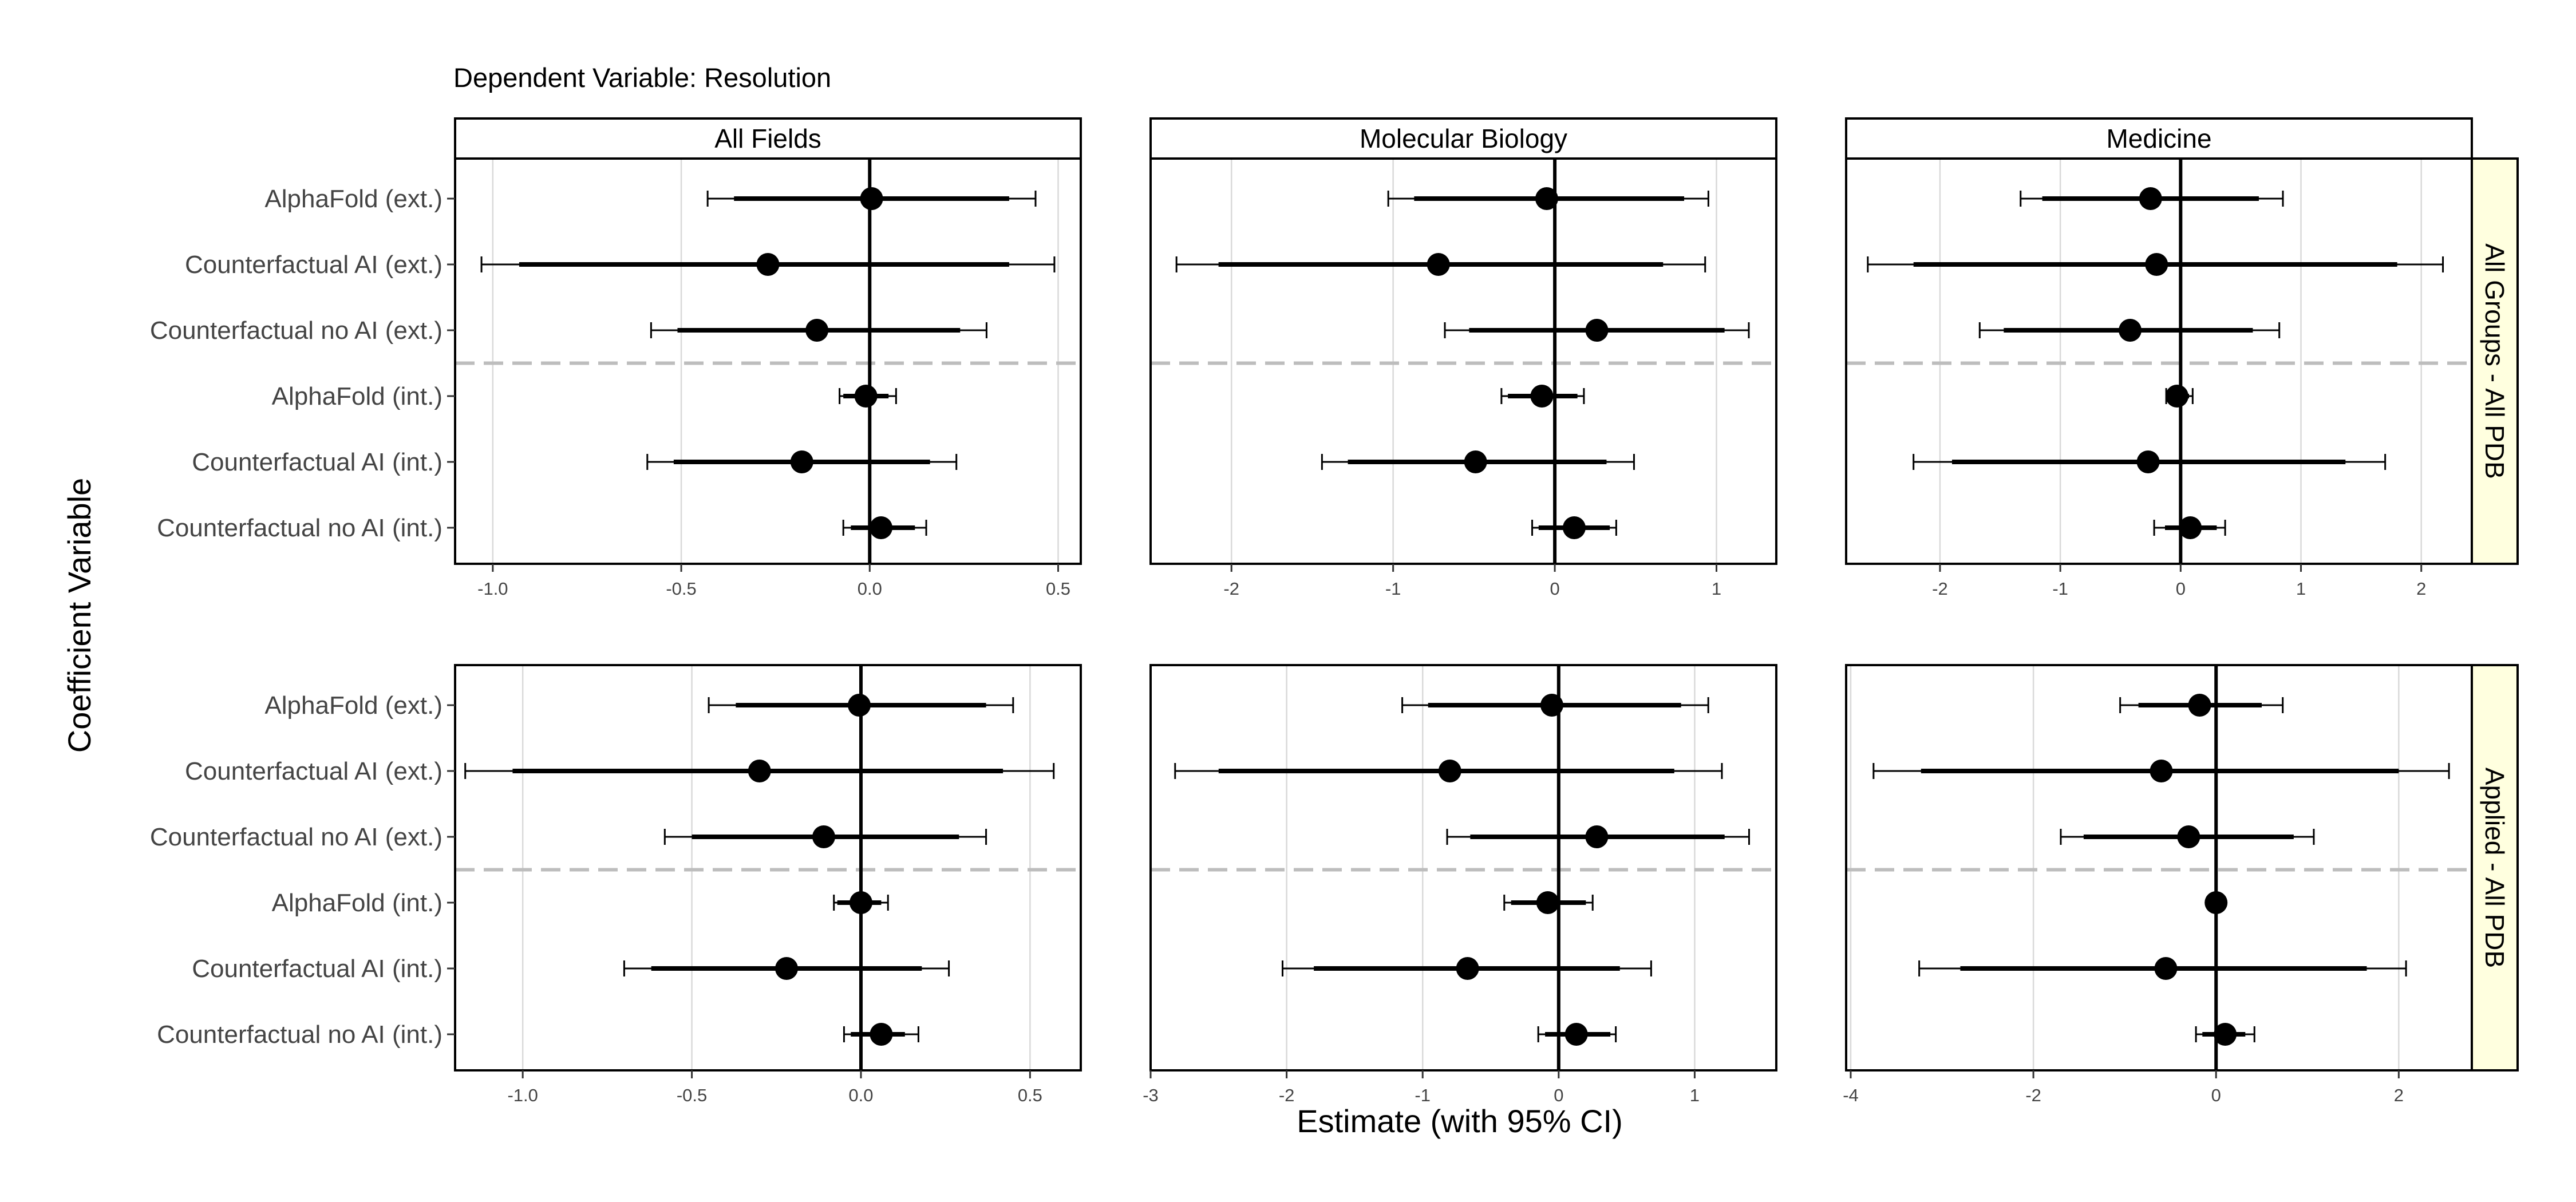 Image resolution: width=2576 pixels, height=1202 pixels. What do you see at coordinates (642, 78) in the screenshot?
I see `figure-title: Dependent Variable: Resolution` at bounding box center [642, 78].